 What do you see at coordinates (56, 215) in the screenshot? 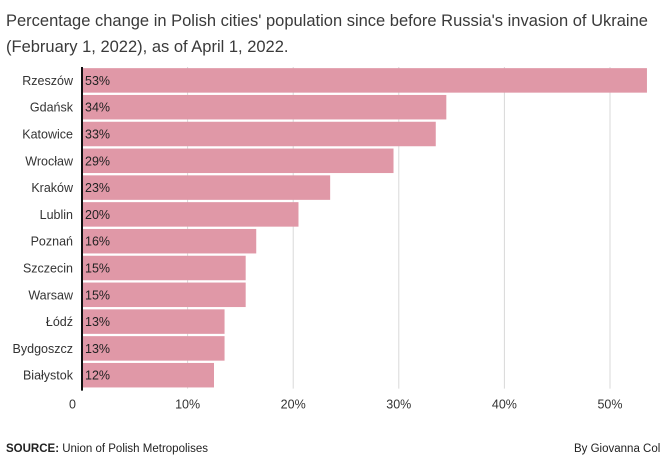
I see `category-label: Lublin` at bounding box center [56, 215].